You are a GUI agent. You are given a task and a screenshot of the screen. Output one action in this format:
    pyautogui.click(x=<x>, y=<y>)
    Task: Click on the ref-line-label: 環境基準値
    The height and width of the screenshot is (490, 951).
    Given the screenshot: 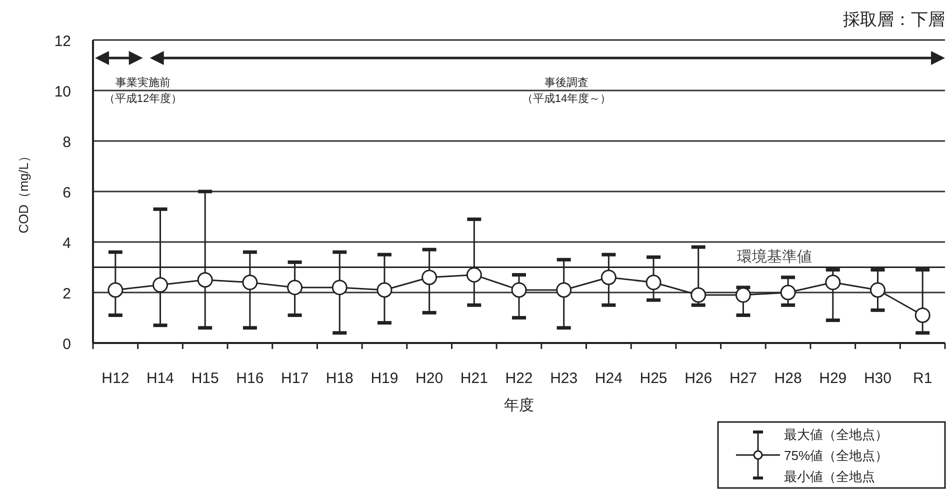 What is the action you would take?
    pyautogui.click(x=774, y=257)
    